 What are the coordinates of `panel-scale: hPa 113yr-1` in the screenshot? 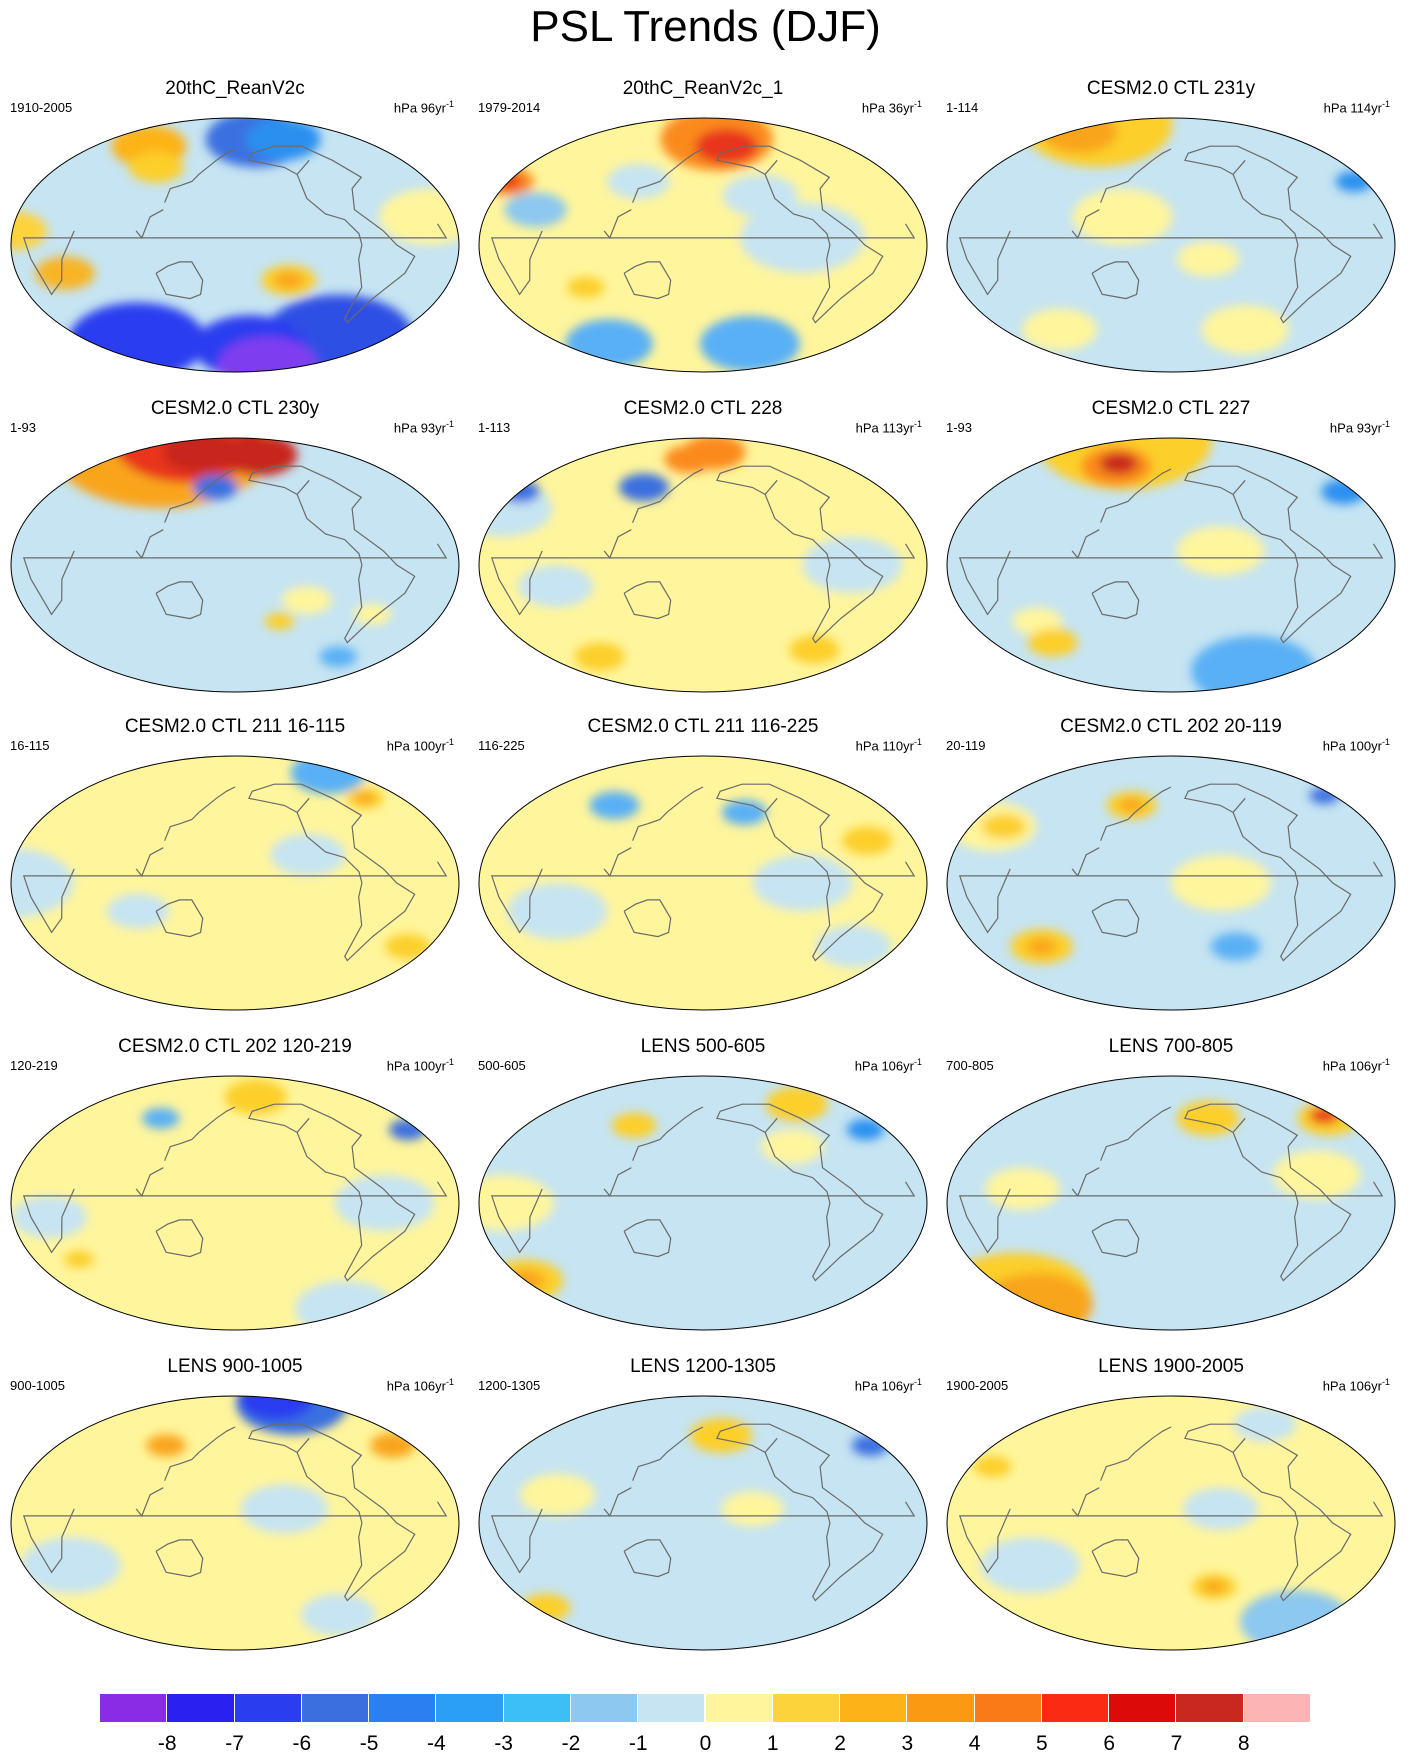 It's located at (889, 426).